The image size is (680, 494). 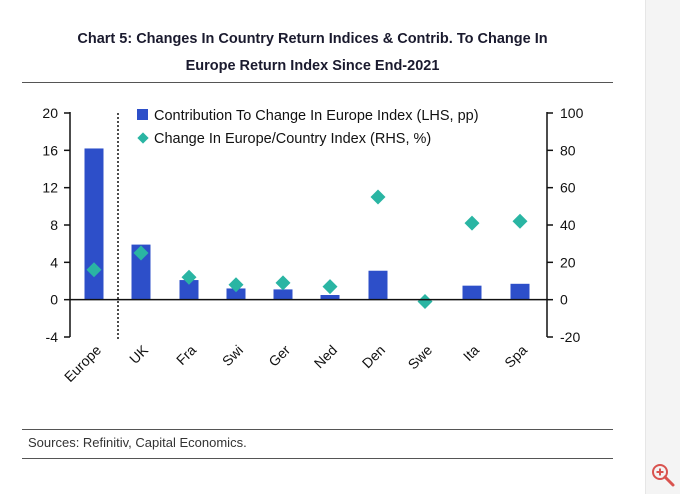 I want to click on diamond-uk, so click(x=141, y=253).